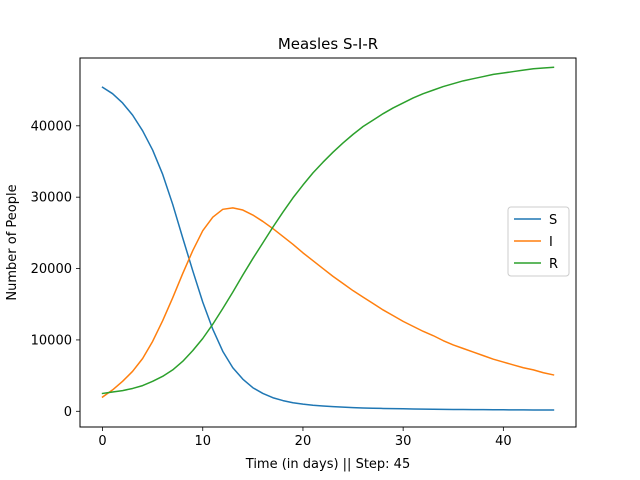 This screenshot has width=640, height=480. Describe the element at coordinates (51, 269) in the screenshot. I see `y-tick-label: 20000` at that location.